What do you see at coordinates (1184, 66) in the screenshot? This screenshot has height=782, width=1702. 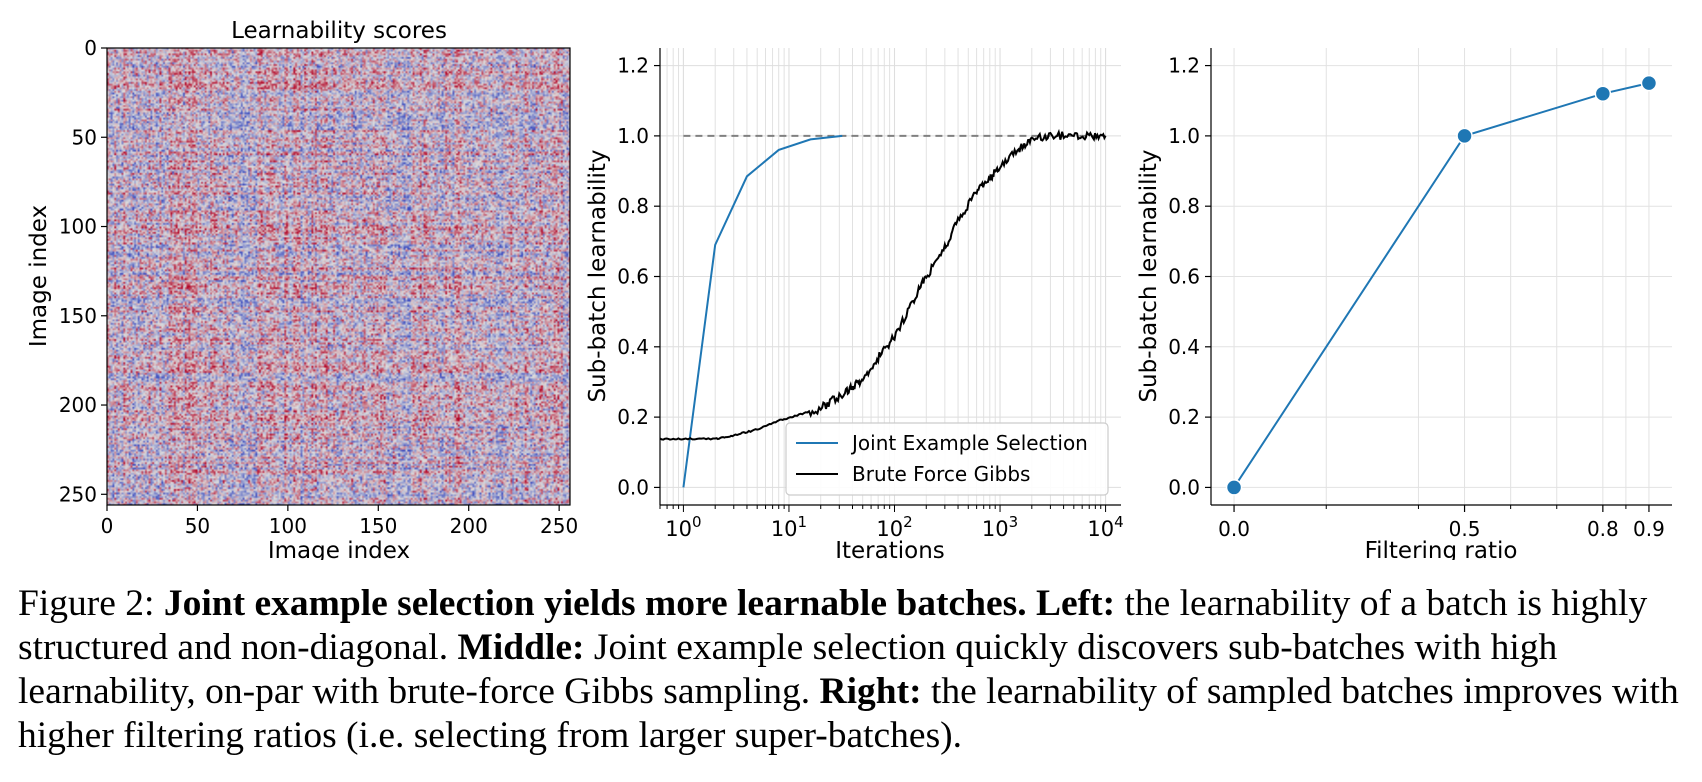 I see `filtering-y-tick-label: 1.2` at bounding box center [1184, 66].